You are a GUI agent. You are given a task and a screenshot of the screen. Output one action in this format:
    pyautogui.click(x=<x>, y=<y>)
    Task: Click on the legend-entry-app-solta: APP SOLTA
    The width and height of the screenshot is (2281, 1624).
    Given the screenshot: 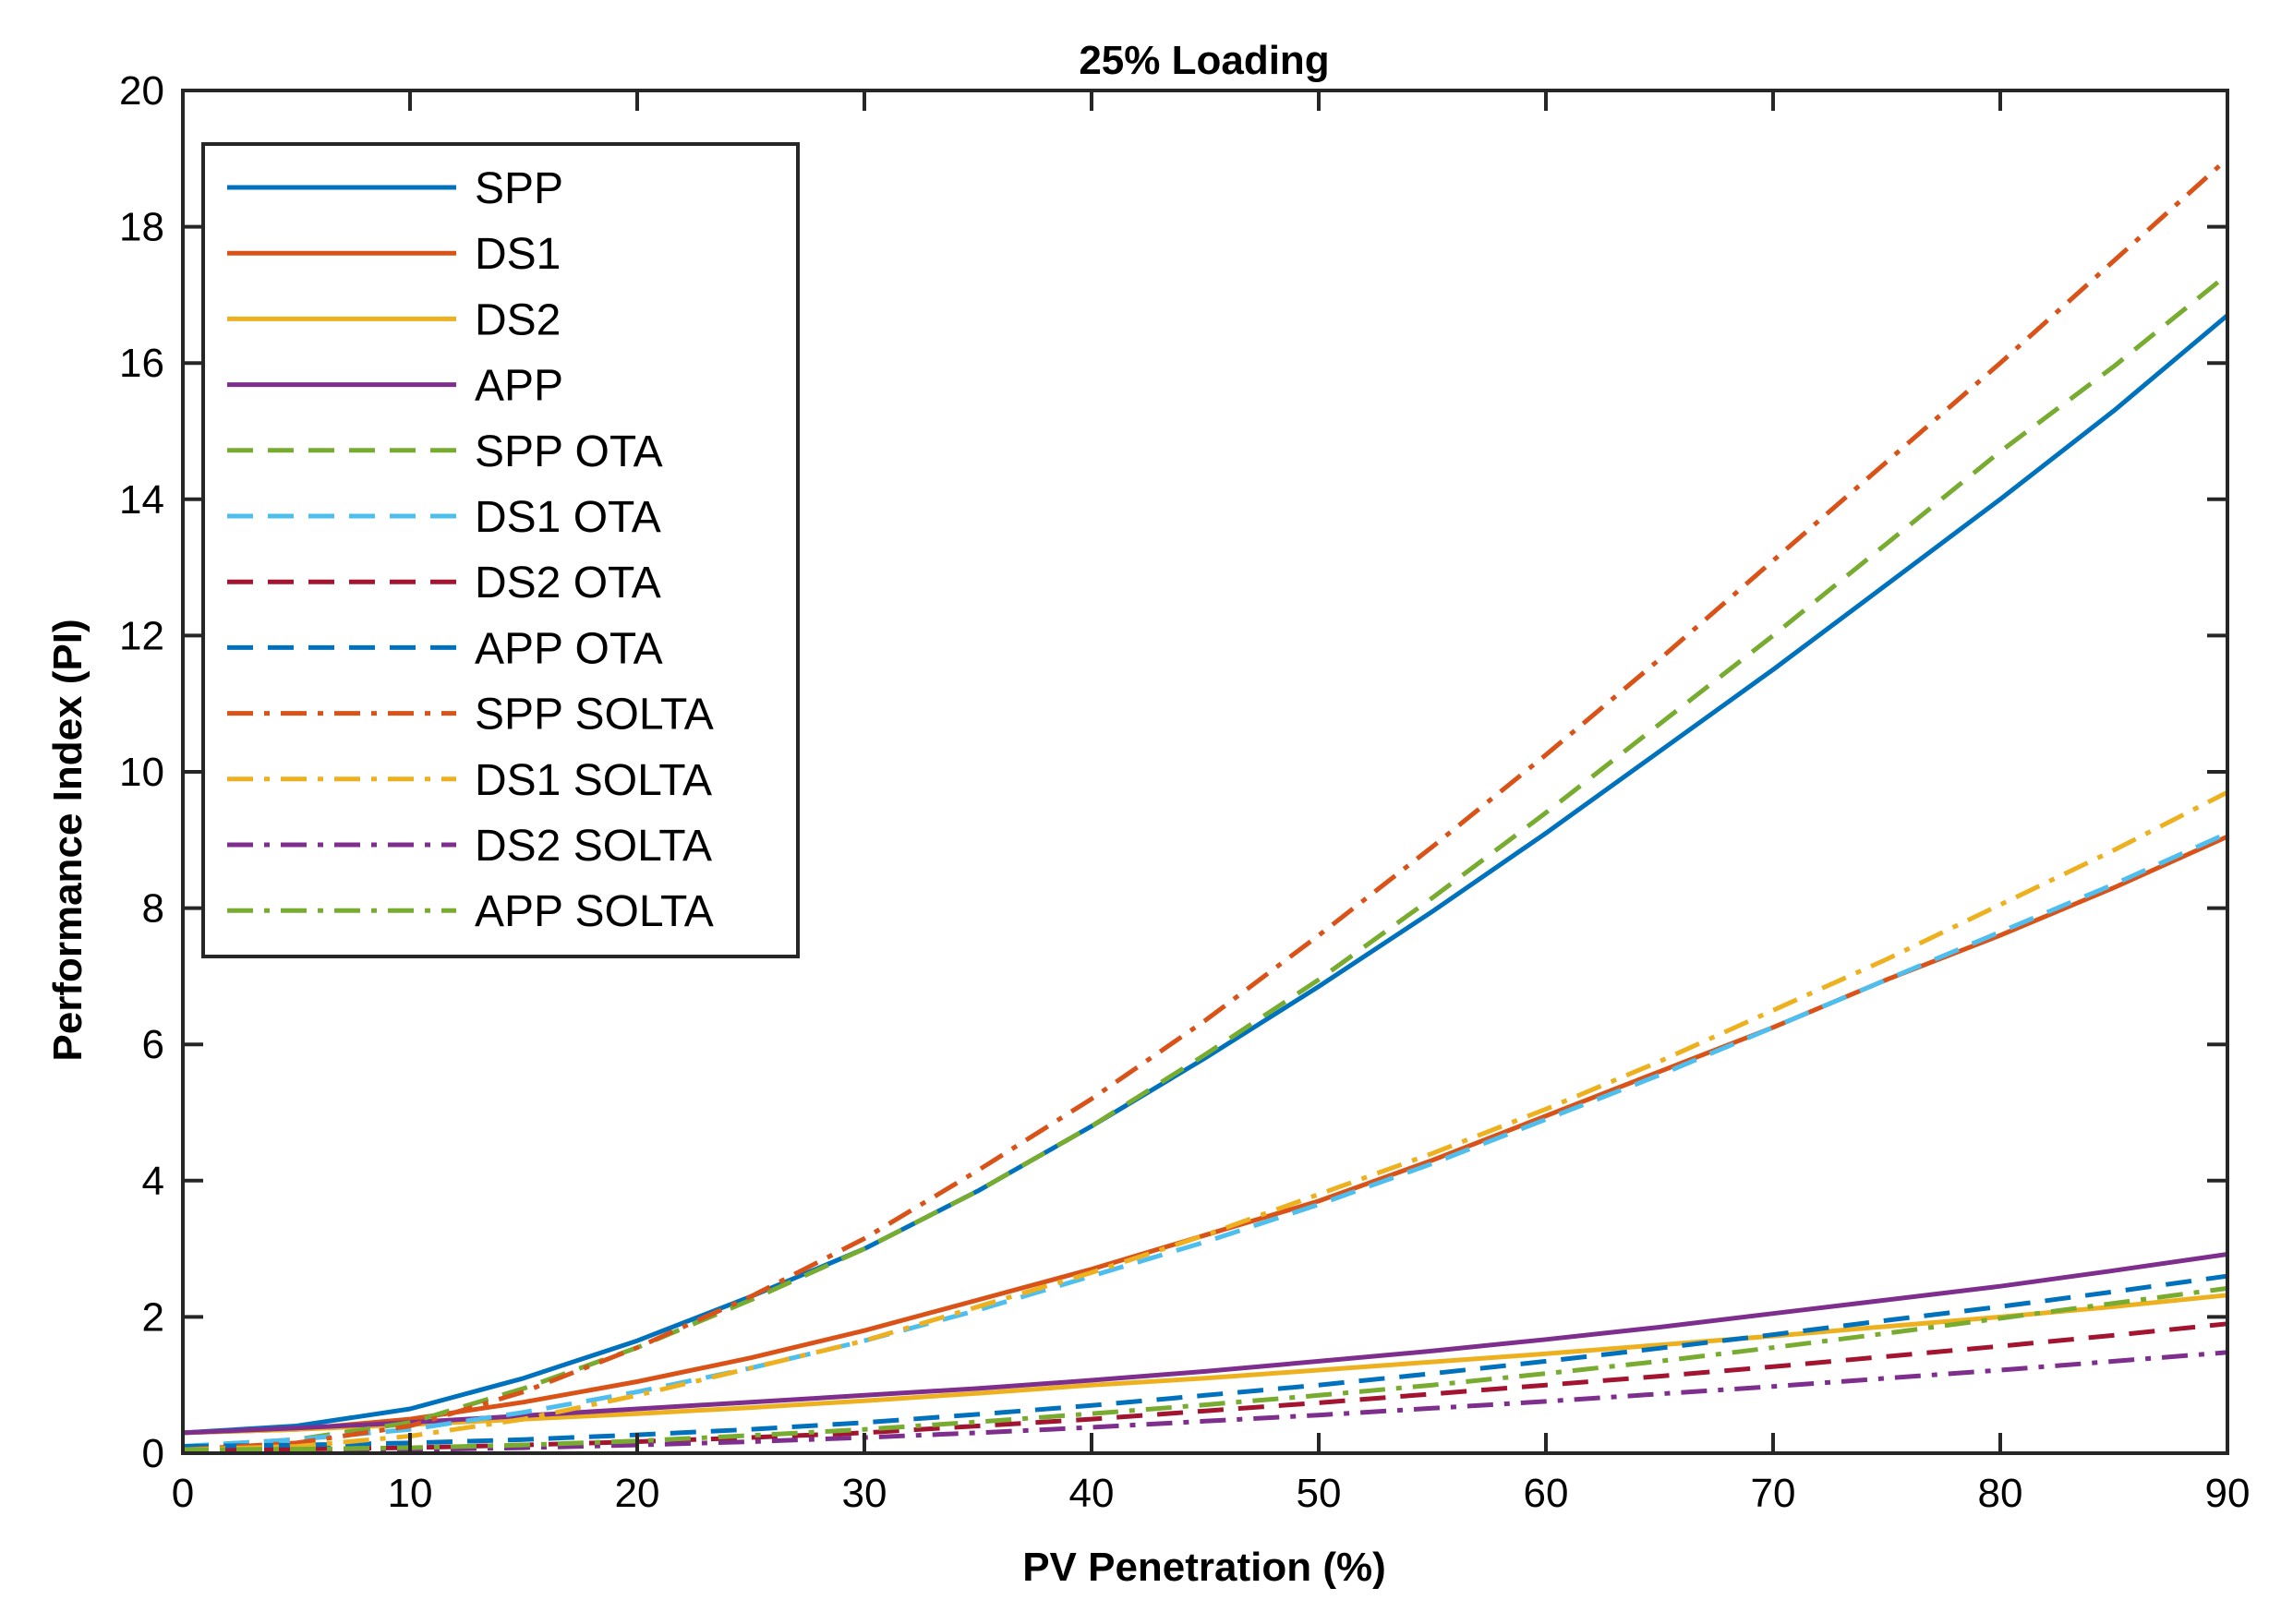 What is the action you would take?
    pyautogui.click(x=470, y=911)
    